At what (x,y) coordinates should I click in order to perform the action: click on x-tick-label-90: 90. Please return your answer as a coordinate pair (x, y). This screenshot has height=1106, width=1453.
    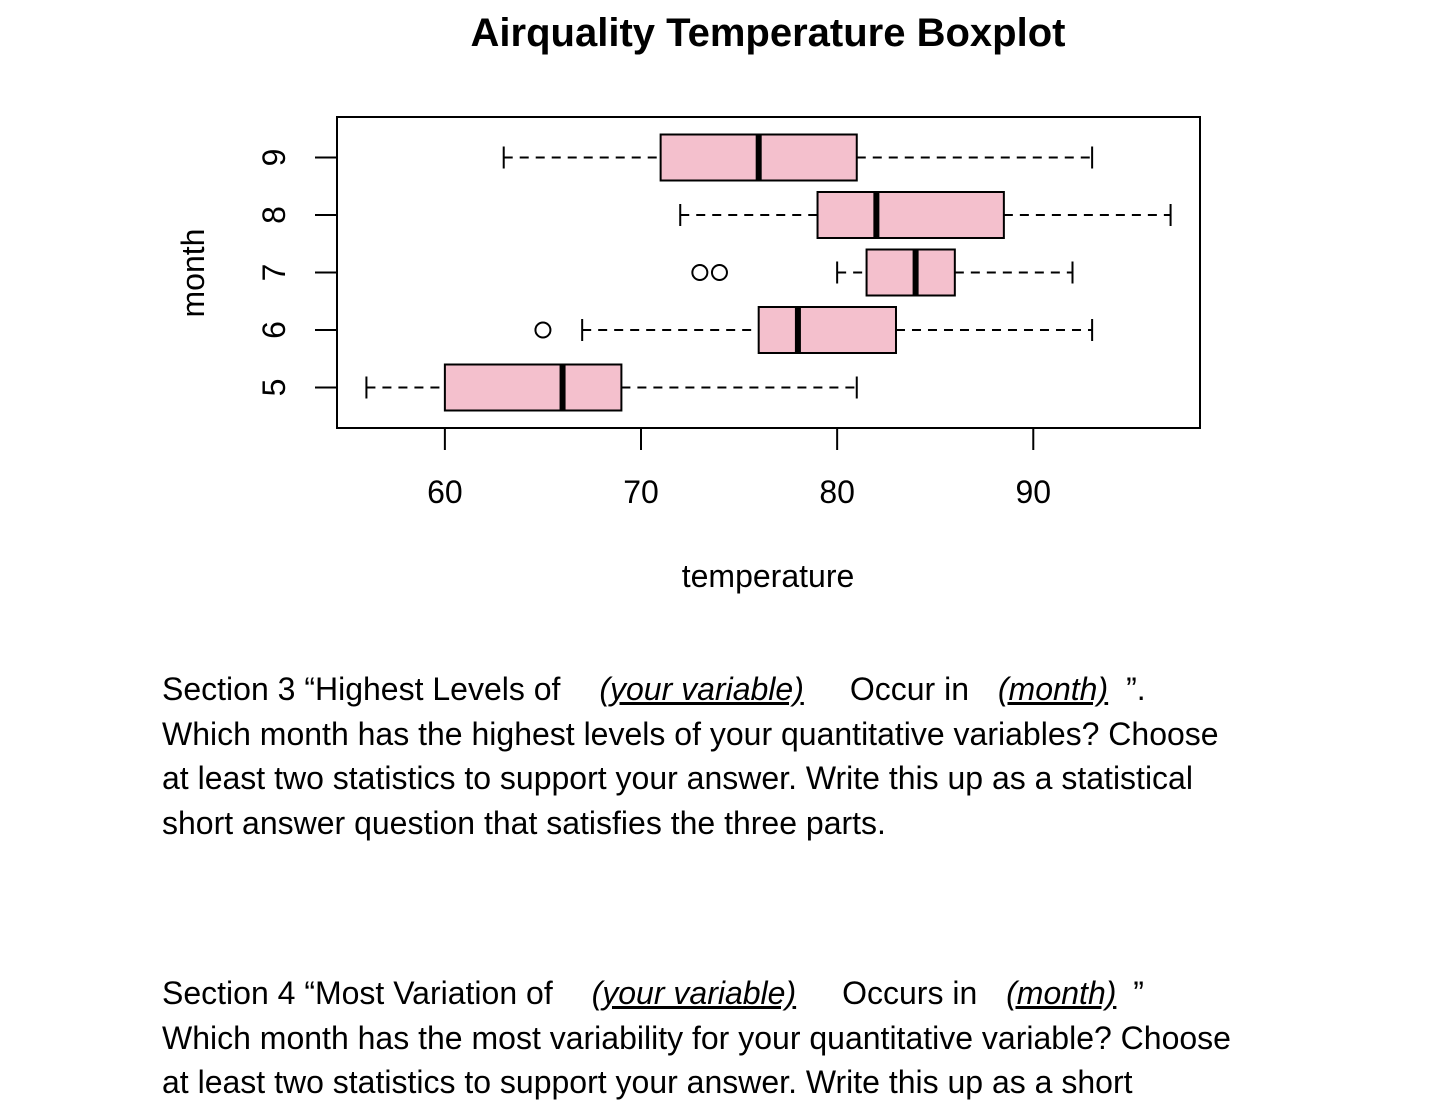
    Looking at the image, I should click on (1033, 492).